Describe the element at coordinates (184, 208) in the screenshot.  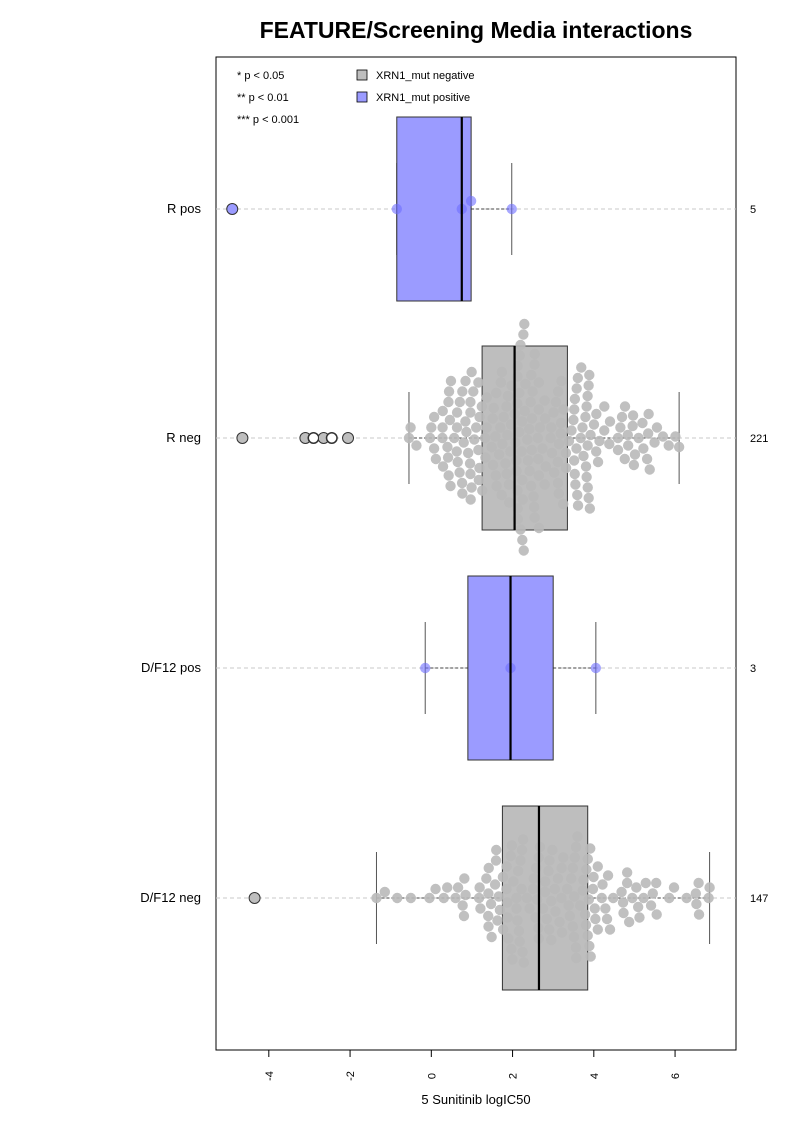
I see `group-label: R pos` at that location.